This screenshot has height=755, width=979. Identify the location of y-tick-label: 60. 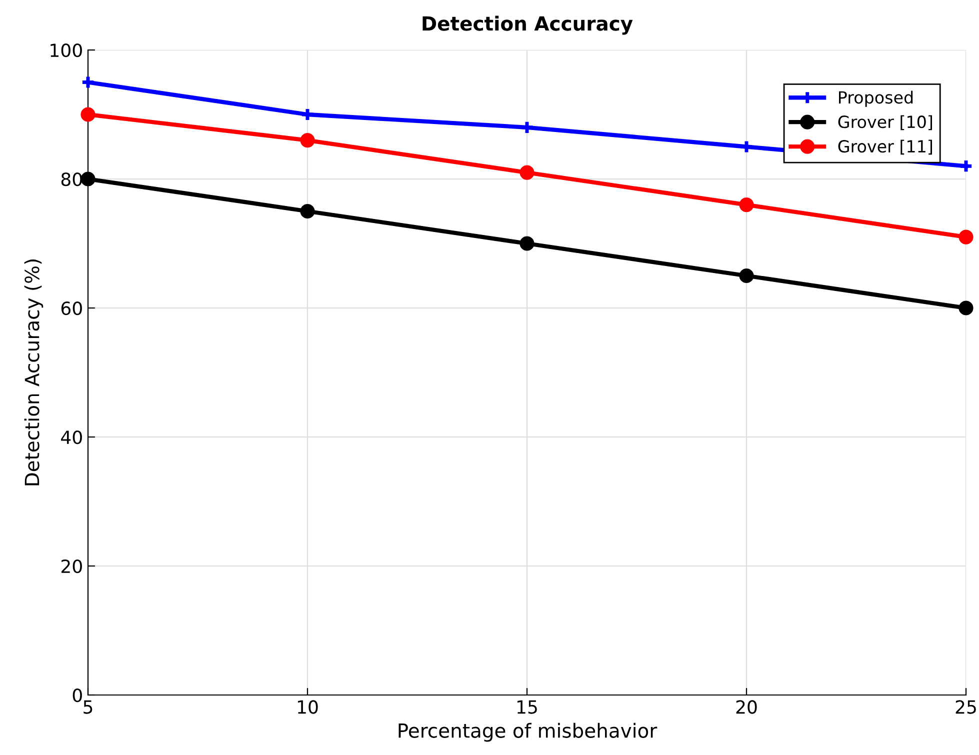
(71, 308).